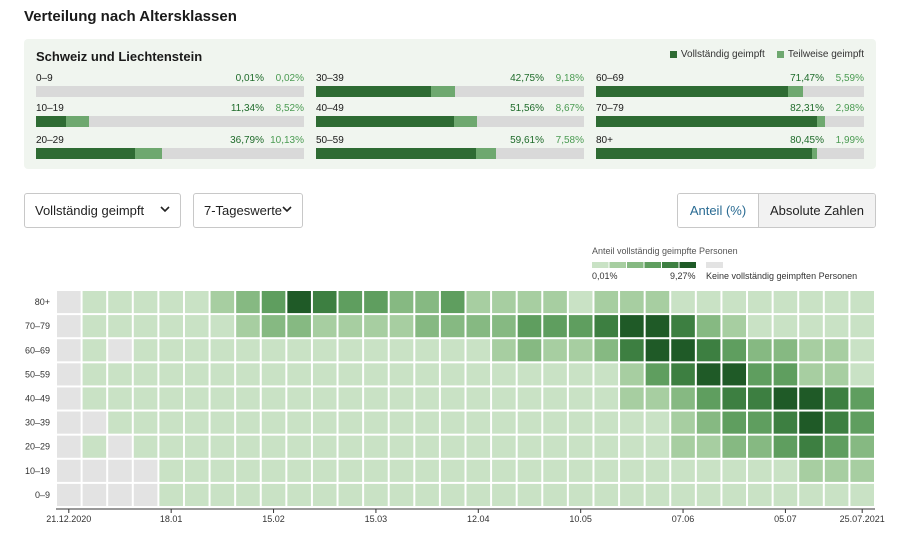 The width and height of the screenshot is (900, 534). What do you see at coordinates (718, 210) in the screenshot?
I see `toggle-share-button: Anteil (%)` at bounding box center [718, 210].